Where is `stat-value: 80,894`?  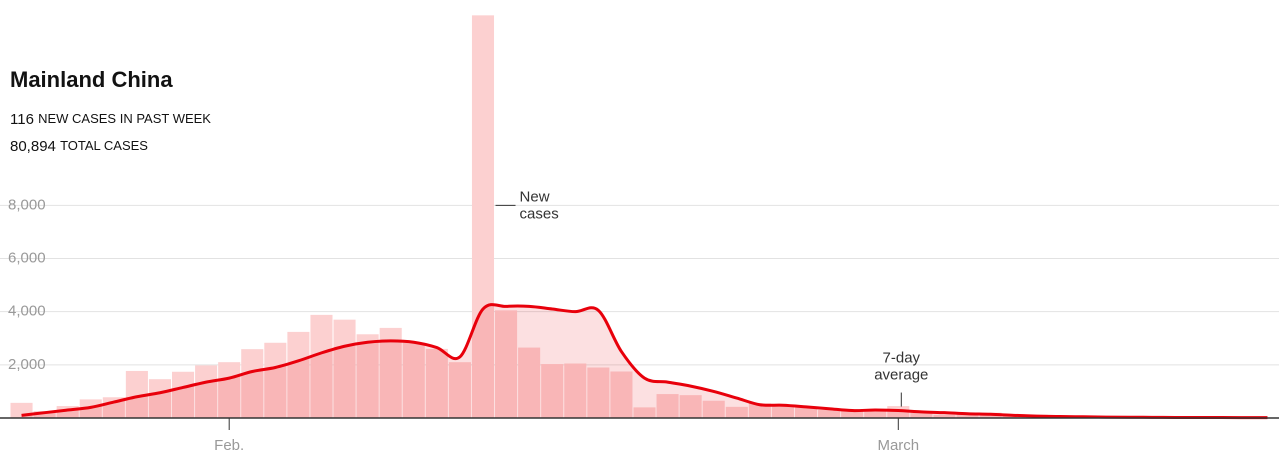 stat-value: 80,894 is located at coordinates (33, 146).